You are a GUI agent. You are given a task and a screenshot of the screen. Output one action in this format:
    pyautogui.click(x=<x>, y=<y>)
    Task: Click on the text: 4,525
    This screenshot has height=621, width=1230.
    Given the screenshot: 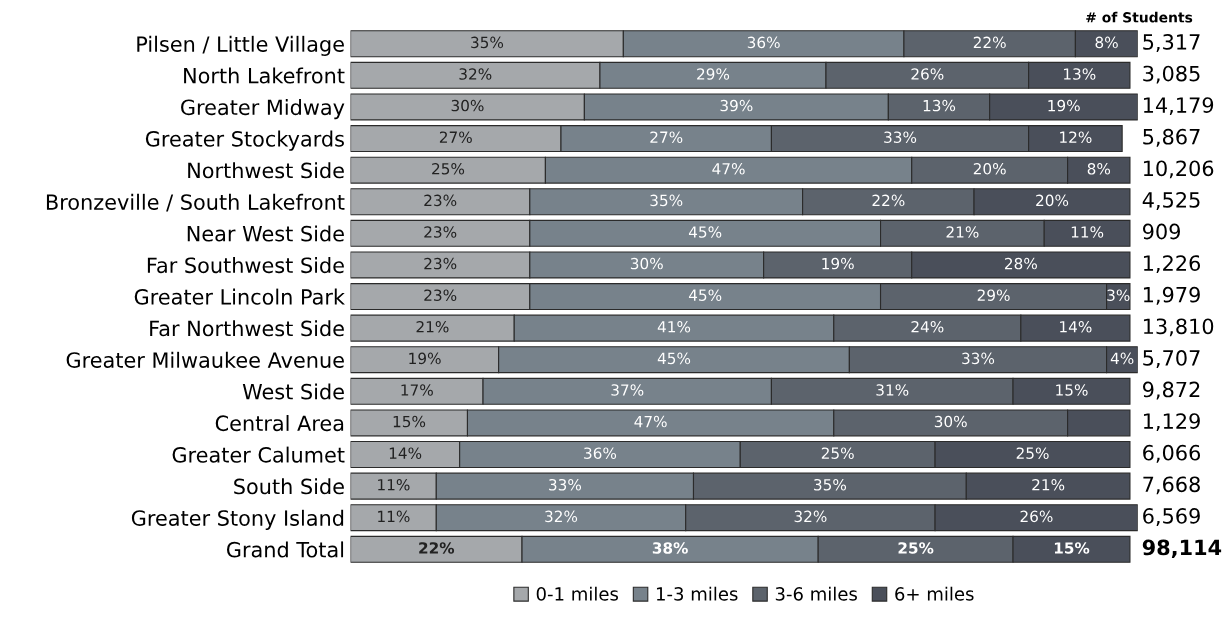 What is the action you would take?
    pyautogui.click(x=1171, y=201)
    